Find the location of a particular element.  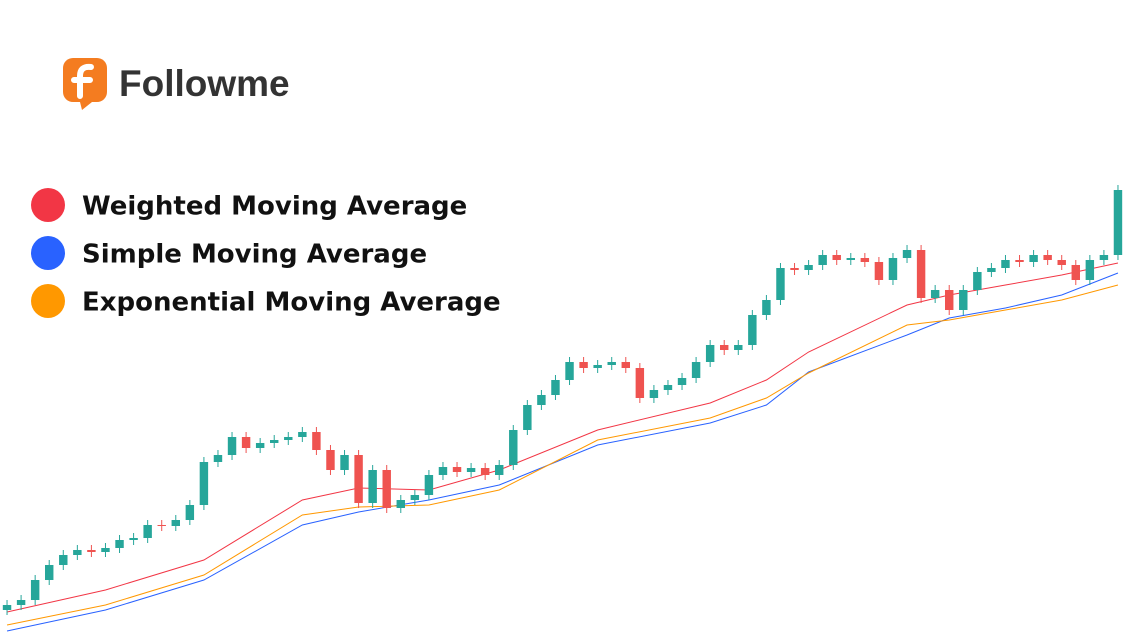

logo: Followme is located at coordinates (176, 84).